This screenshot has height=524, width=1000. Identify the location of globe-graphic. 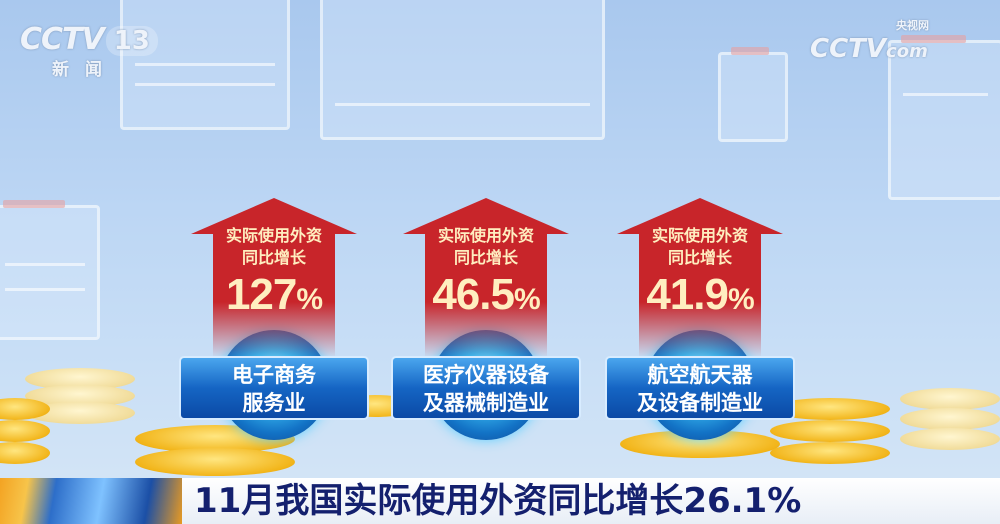
(91, 501).